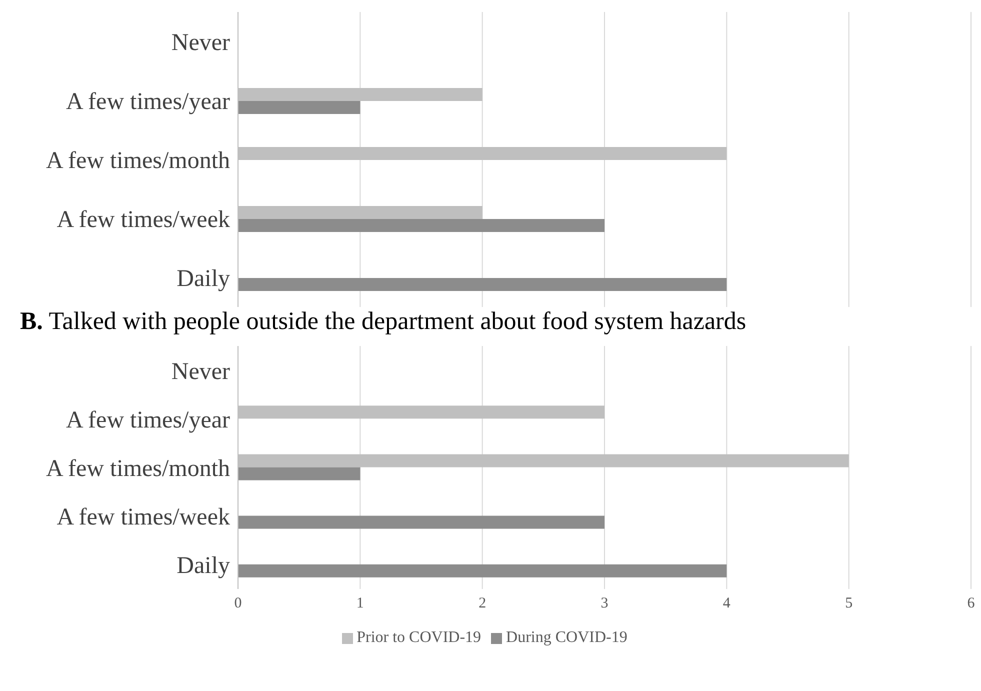 Image resolution: width=981 pixels, height=691 pixels. What do you see at coordinates (604, 604) in the screenshot?
I see `x-tick-label: 3` at bounding box center [604, 604].